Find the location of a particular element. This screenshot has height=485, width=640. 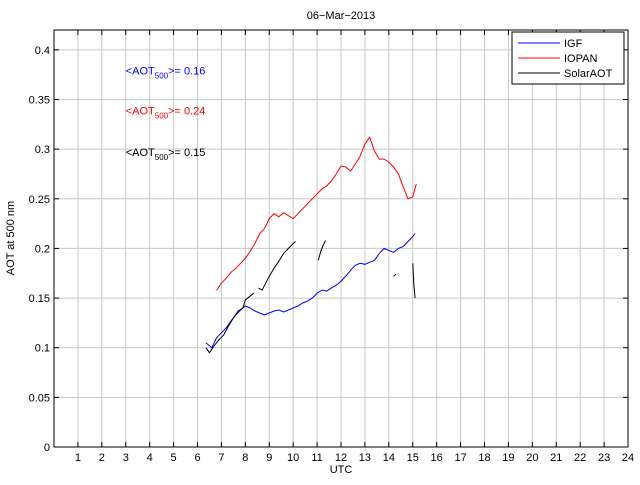

x-tick-label: 10 is located at coordinates (293, 458).